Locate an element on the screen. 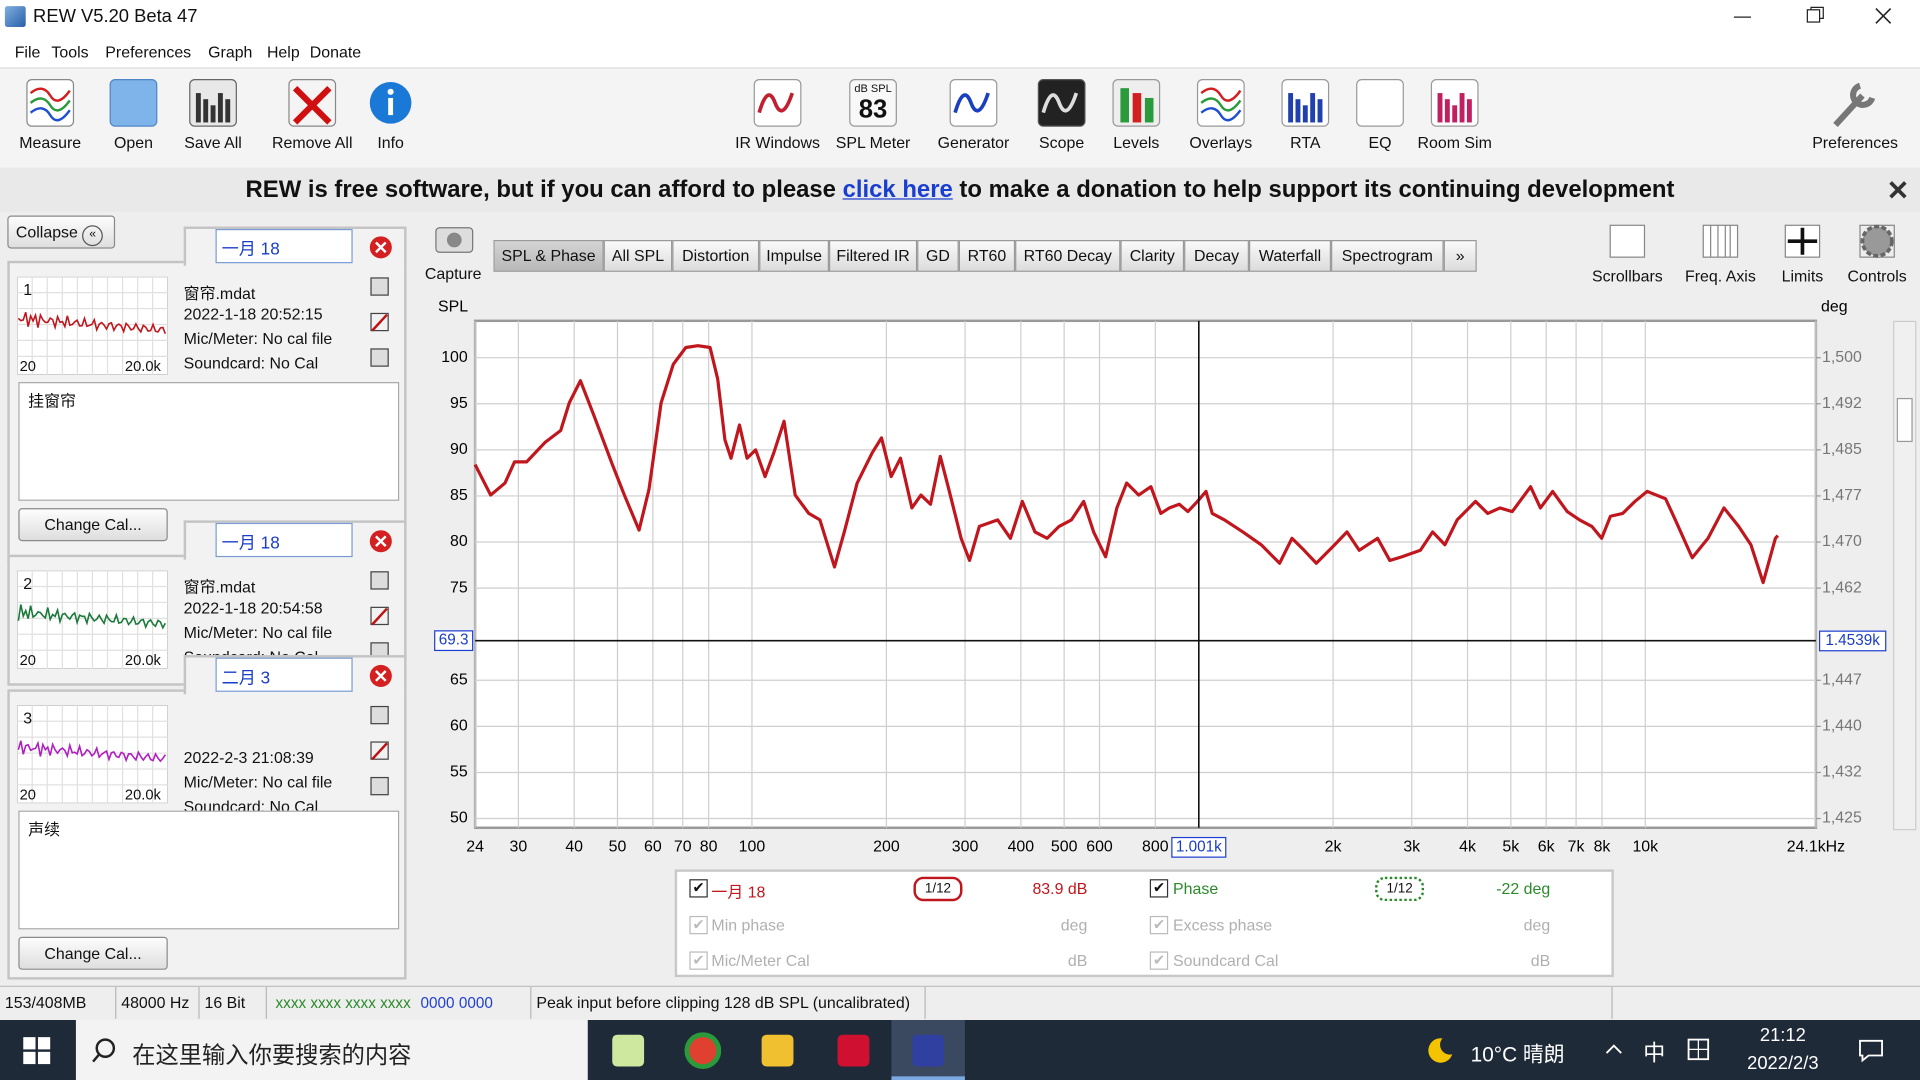 The width and height of the screenshot is (1920, 1080). graph-tab: RT60 is located at coordinates (987, 256).